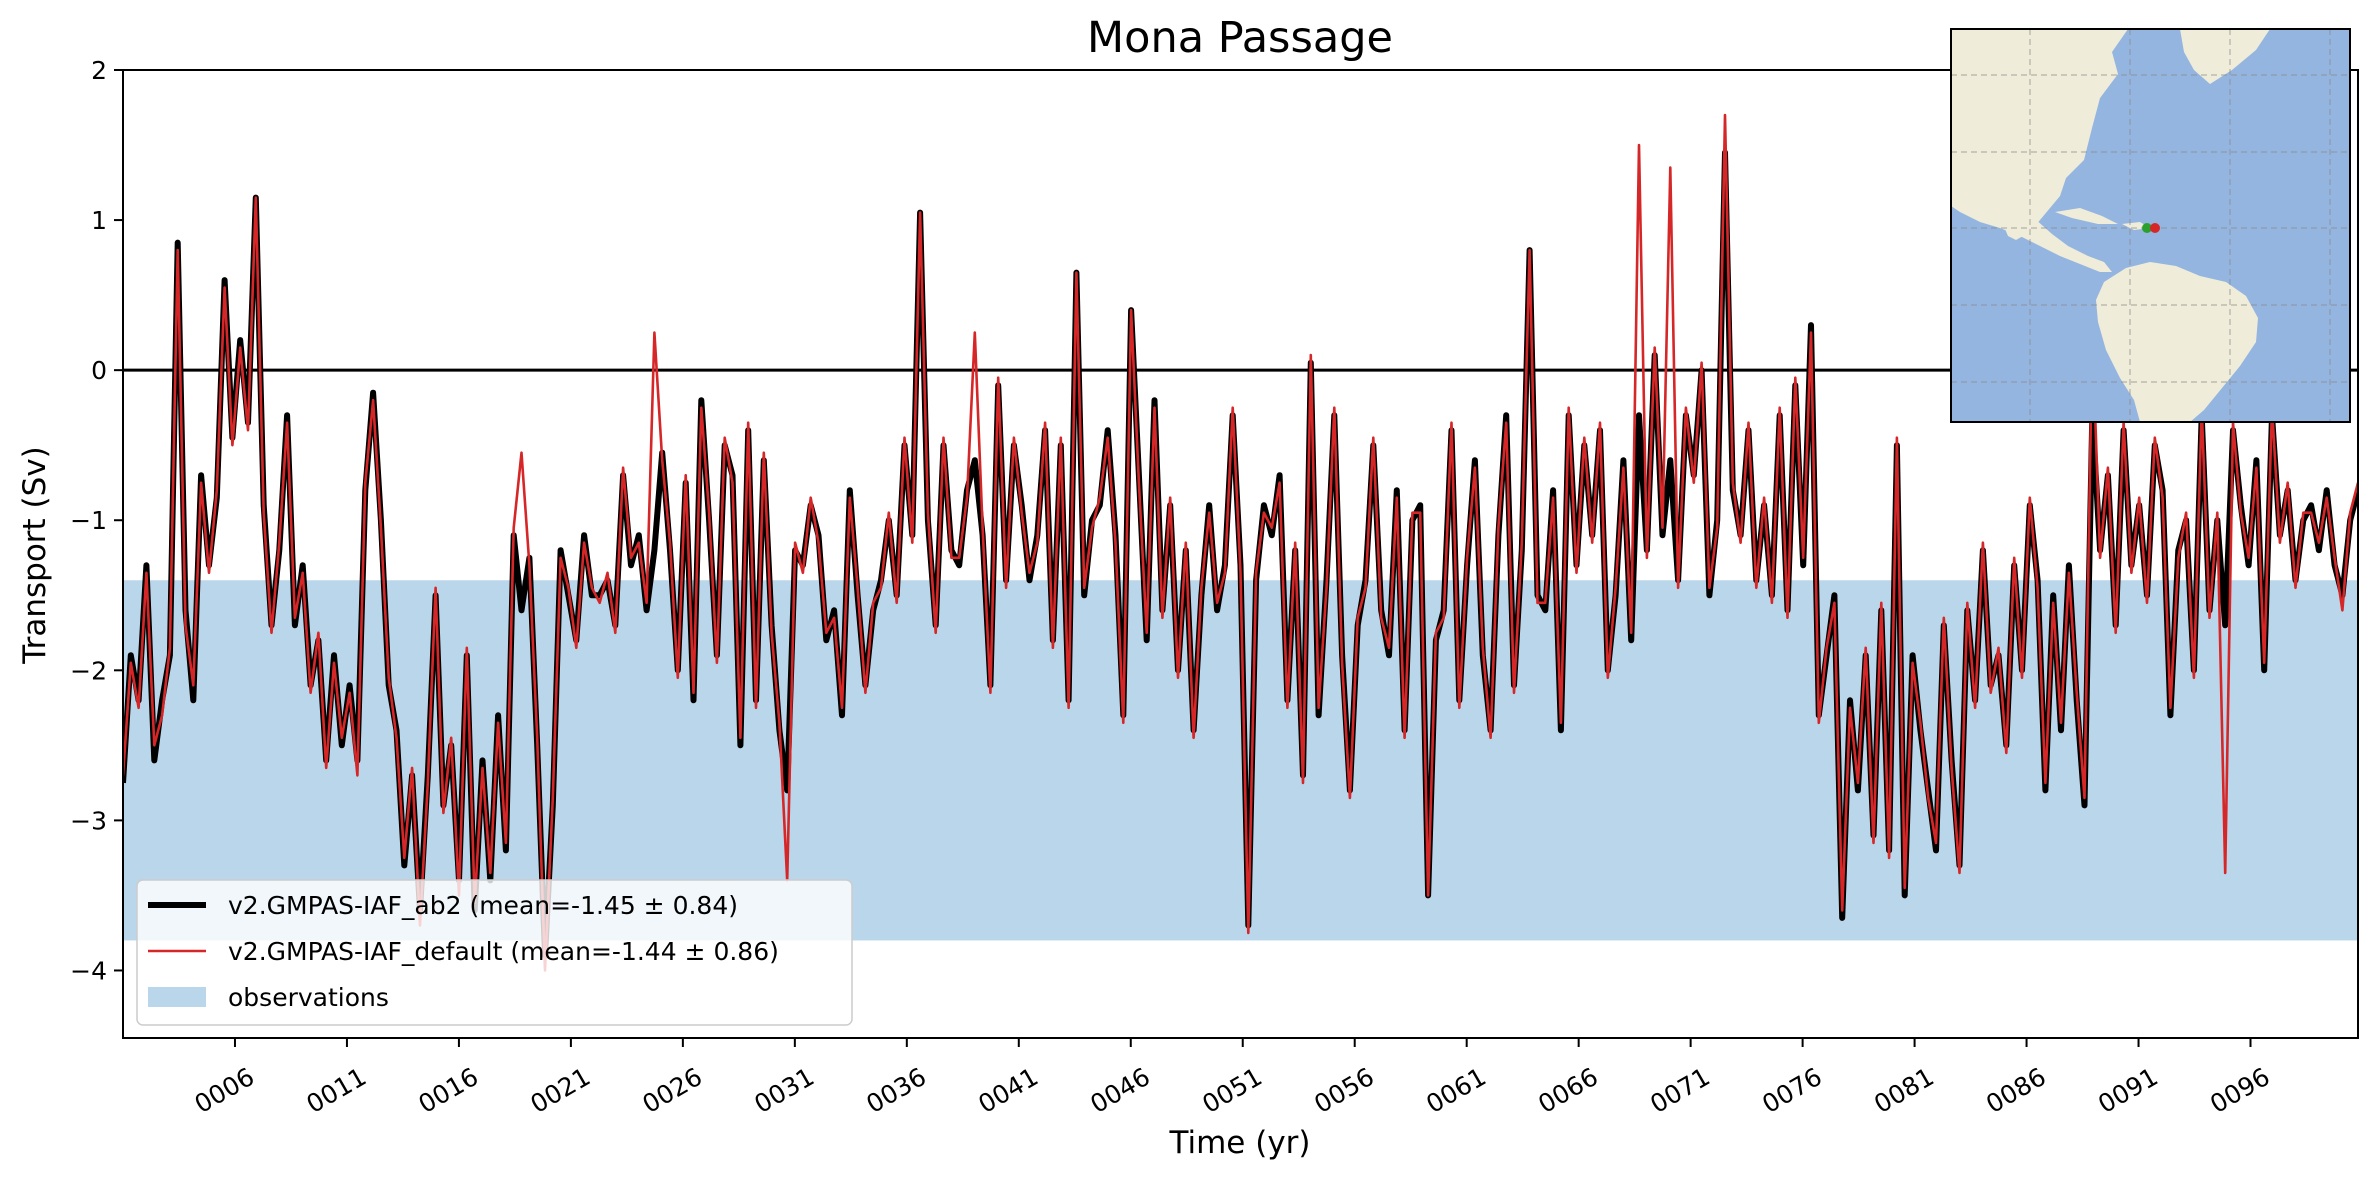 The width and height of the screenshot is (2379, 1180). What do you see at coordinates (2031, 211) in the screenshot?
I see `central-america-land` at bounding box center [2031, 211].